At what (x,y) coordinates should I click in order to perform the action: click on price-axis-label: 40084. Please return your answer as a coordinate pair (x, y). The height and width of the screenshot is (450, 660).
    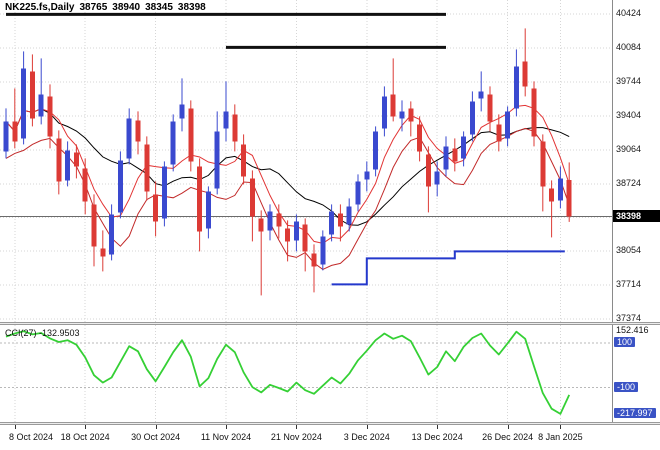
    Looking at the image, I should click on (629, 47).